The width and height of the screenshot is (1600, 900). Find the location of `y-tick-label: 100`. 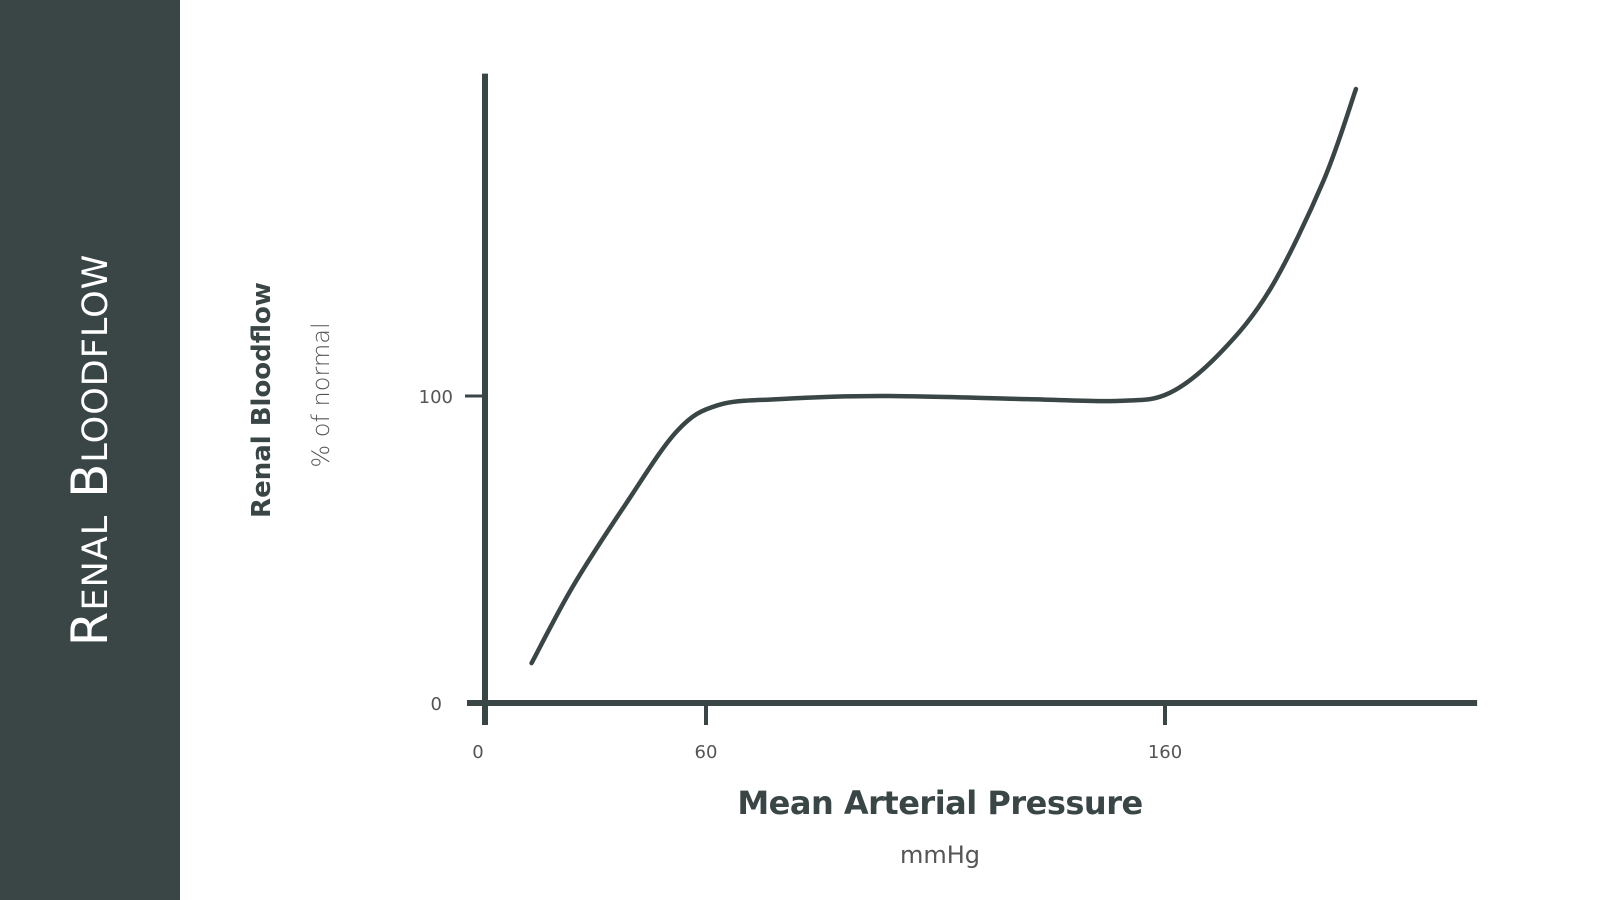

y-tick-label: 100 is located at coordinates (436, 397).